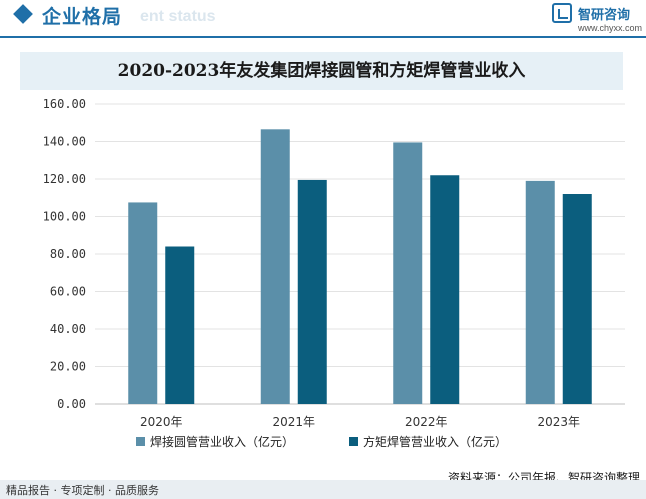  What do you see at coordinates (604, 15) in the screenshot?
I see `brand-name: 智研咨询` at bounding box center [604, 15].